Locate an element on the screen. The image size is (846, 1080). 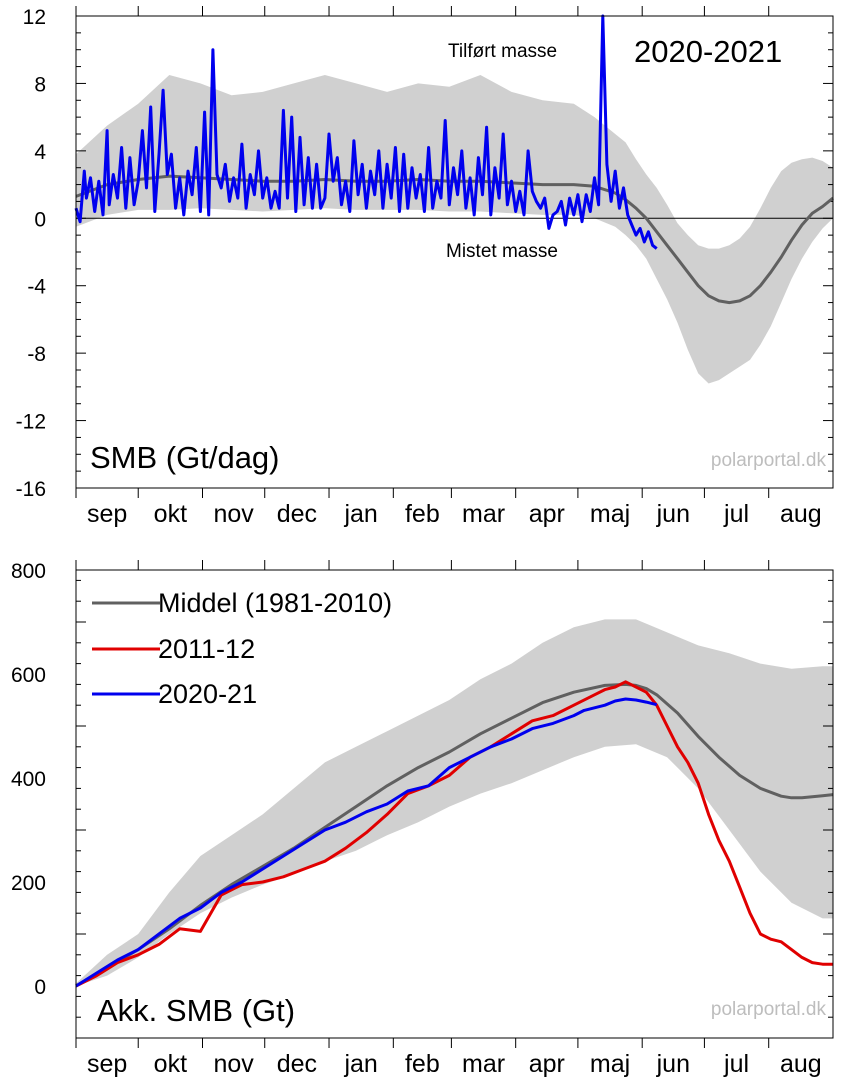
cumulative-smb-y-tick-labels: 800 600 400 200 0 is located at coordinates (28, 779).